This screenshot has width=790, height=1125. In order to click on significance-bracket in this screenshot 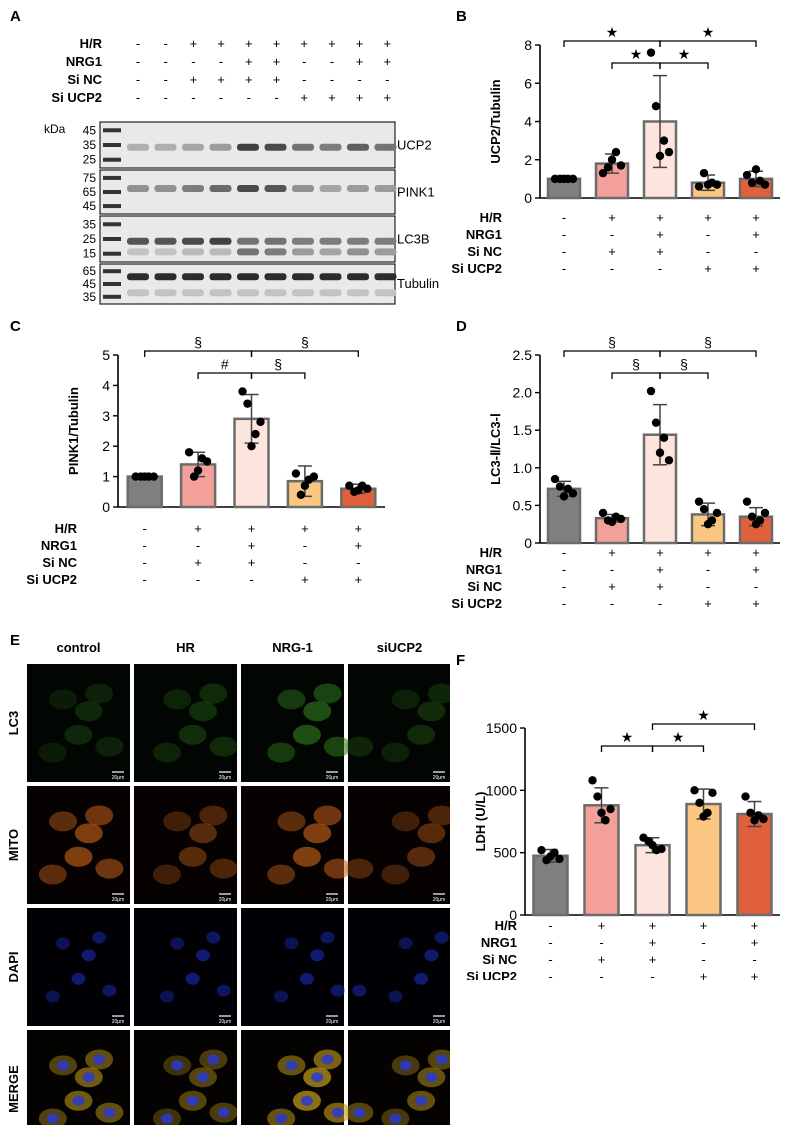, I will do `click(198, 353)`.